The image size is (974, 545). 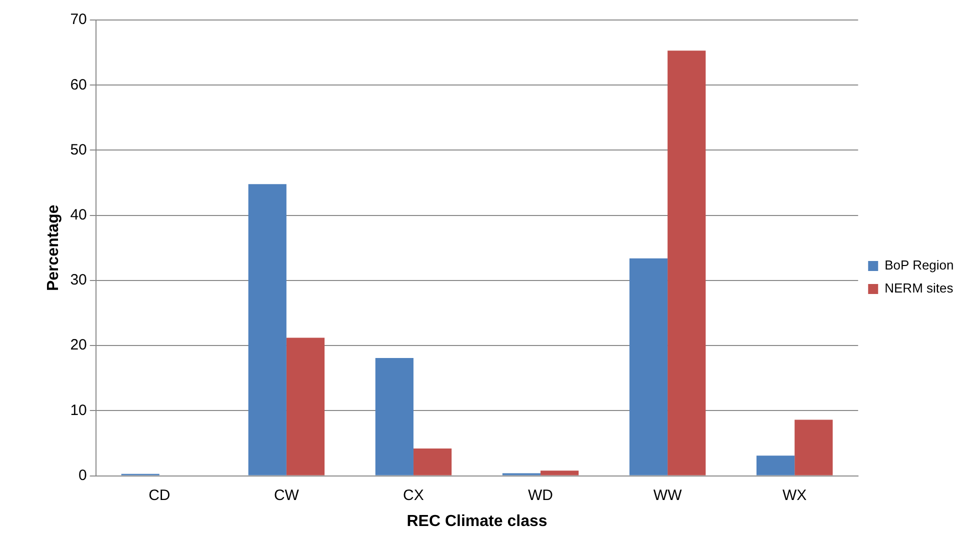 What do you see at coordinates (287, 495) in the screenshot?
I see `x-tick-label: CW` at bounding box center [287, 495].